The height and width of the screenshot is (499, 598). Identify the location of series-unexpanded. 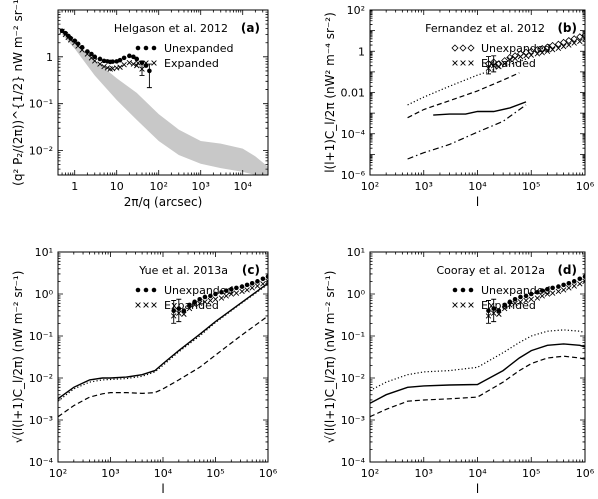
(534, 49).